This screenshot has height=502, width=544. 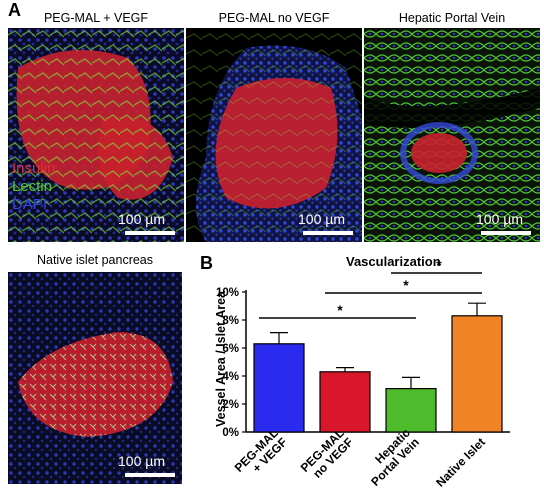 What do you see at coordinates (321, 219) in the screenshot?
I see `scale-label-2: 100 µm` at bounding box center [321, 219].